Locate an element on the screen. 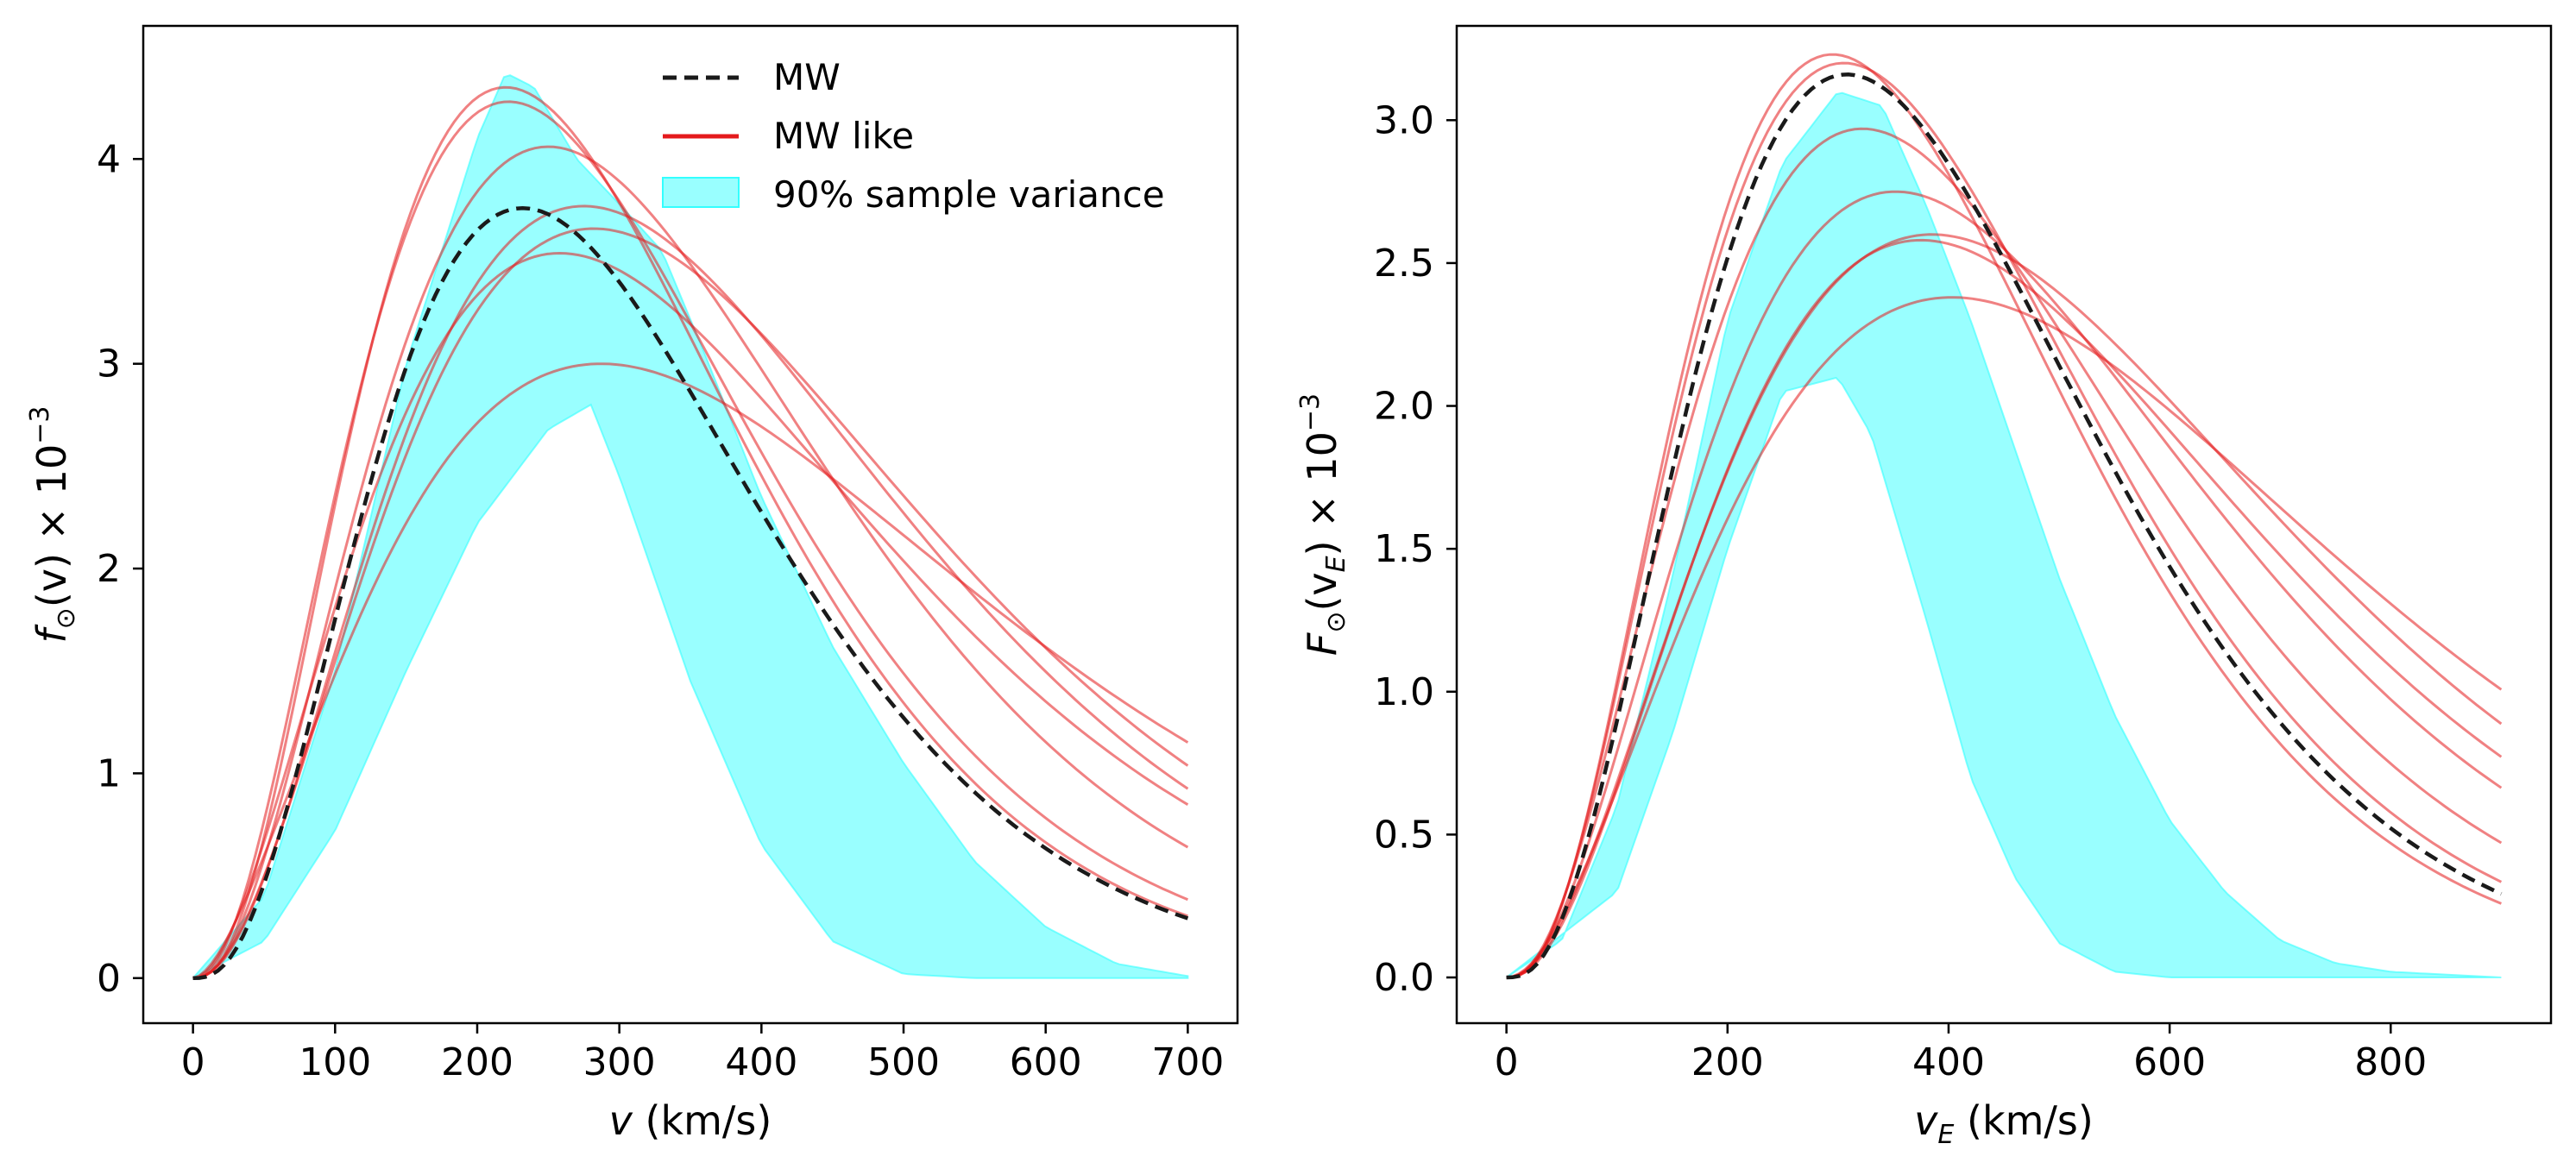 The width and height of the screenshot is (2576, 1175). legend-mw-label: MW is located at coordinates (807, 77).